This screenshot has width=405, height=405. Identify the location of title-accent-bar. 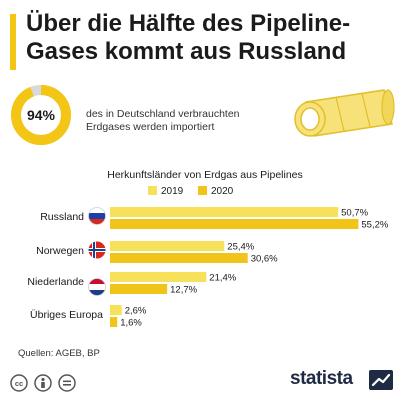
(13, 42).